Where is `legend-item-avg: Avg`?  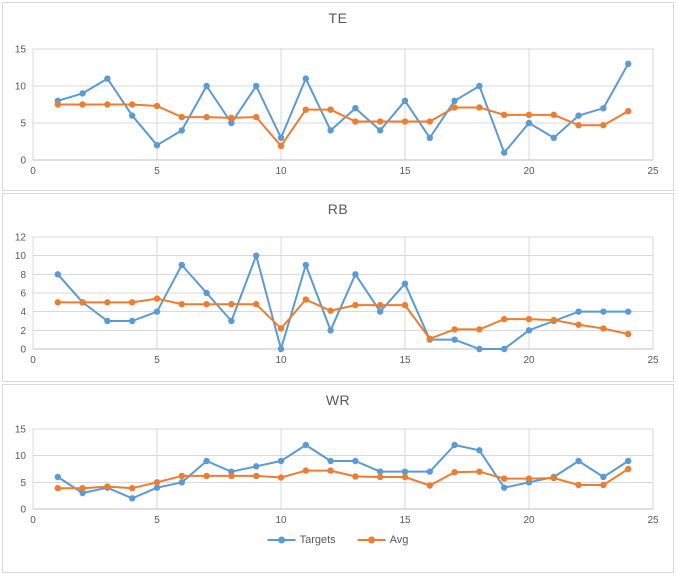
legend-item-avg: Avg is located at coordinates (383, 540).